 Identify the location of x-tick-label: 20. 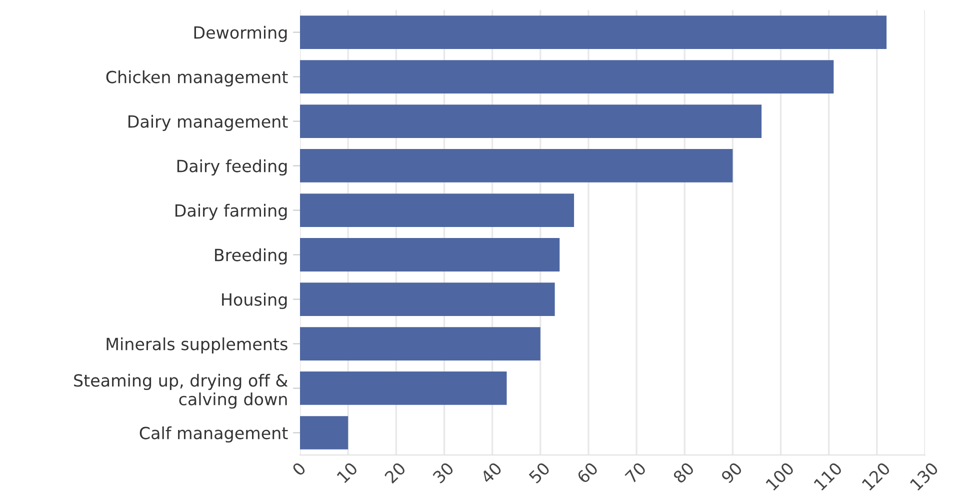
(395, 473).